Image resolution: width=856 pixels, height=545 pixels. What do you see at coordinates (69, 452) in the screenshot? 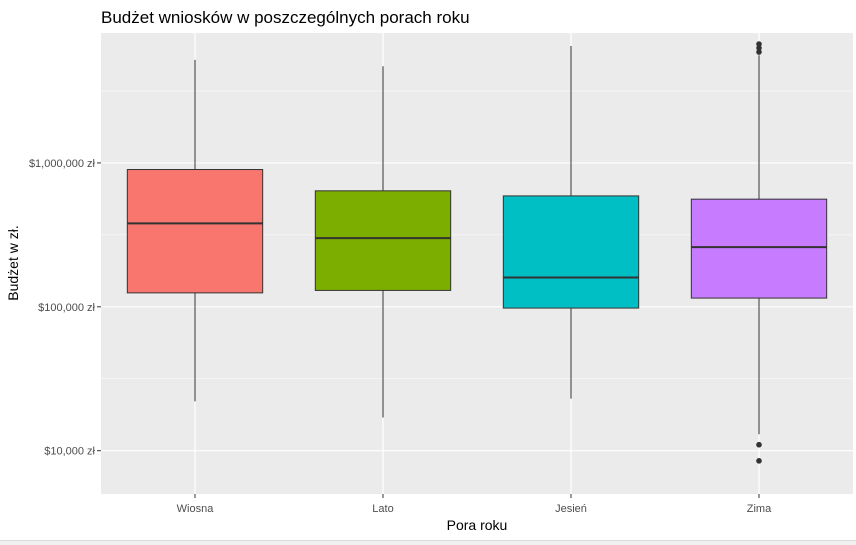
I see `y-tick-label: $10,000 zł` at bounding box center [69, 452].